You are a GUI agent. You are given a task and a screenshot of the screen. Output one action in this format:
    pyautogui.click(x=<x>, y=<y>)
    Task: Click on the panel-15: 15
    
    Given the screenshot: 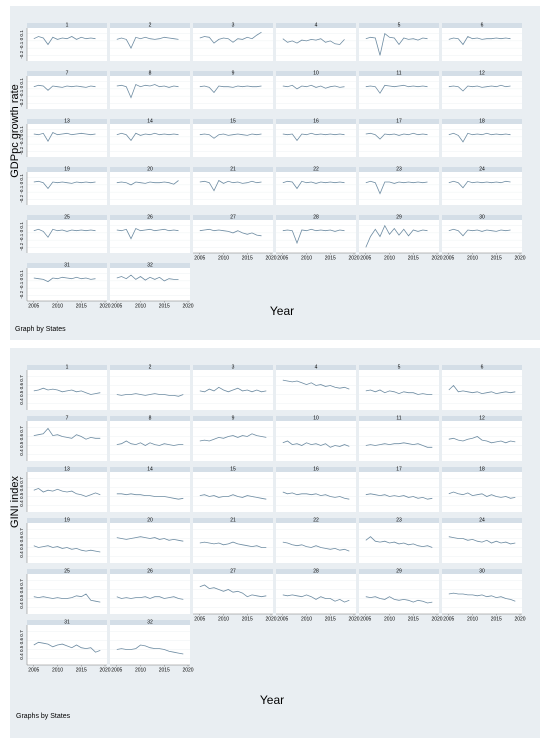 What is the action you would take?
    pyautogui.click(x=233, y=489)
    